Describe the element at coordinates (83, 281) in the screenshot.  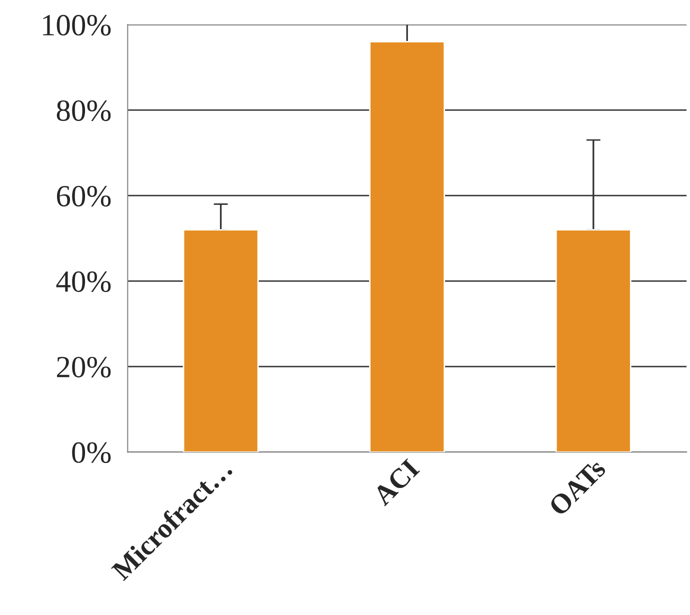
I see `y-tick-label: 40%` at that location.